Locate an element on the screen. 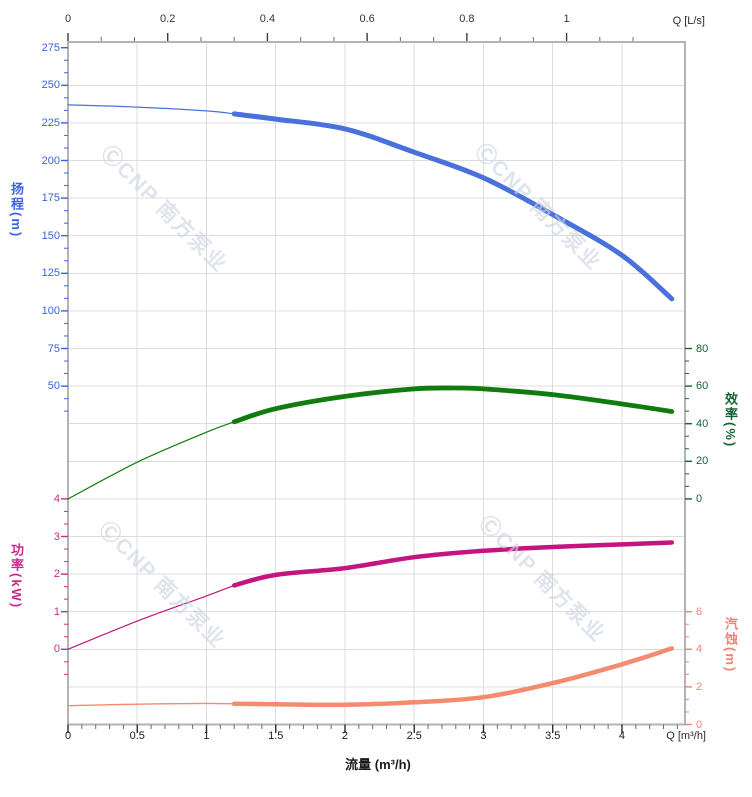  efficiency-axis-title: 效率(%) is located at coordinates (730, 420).